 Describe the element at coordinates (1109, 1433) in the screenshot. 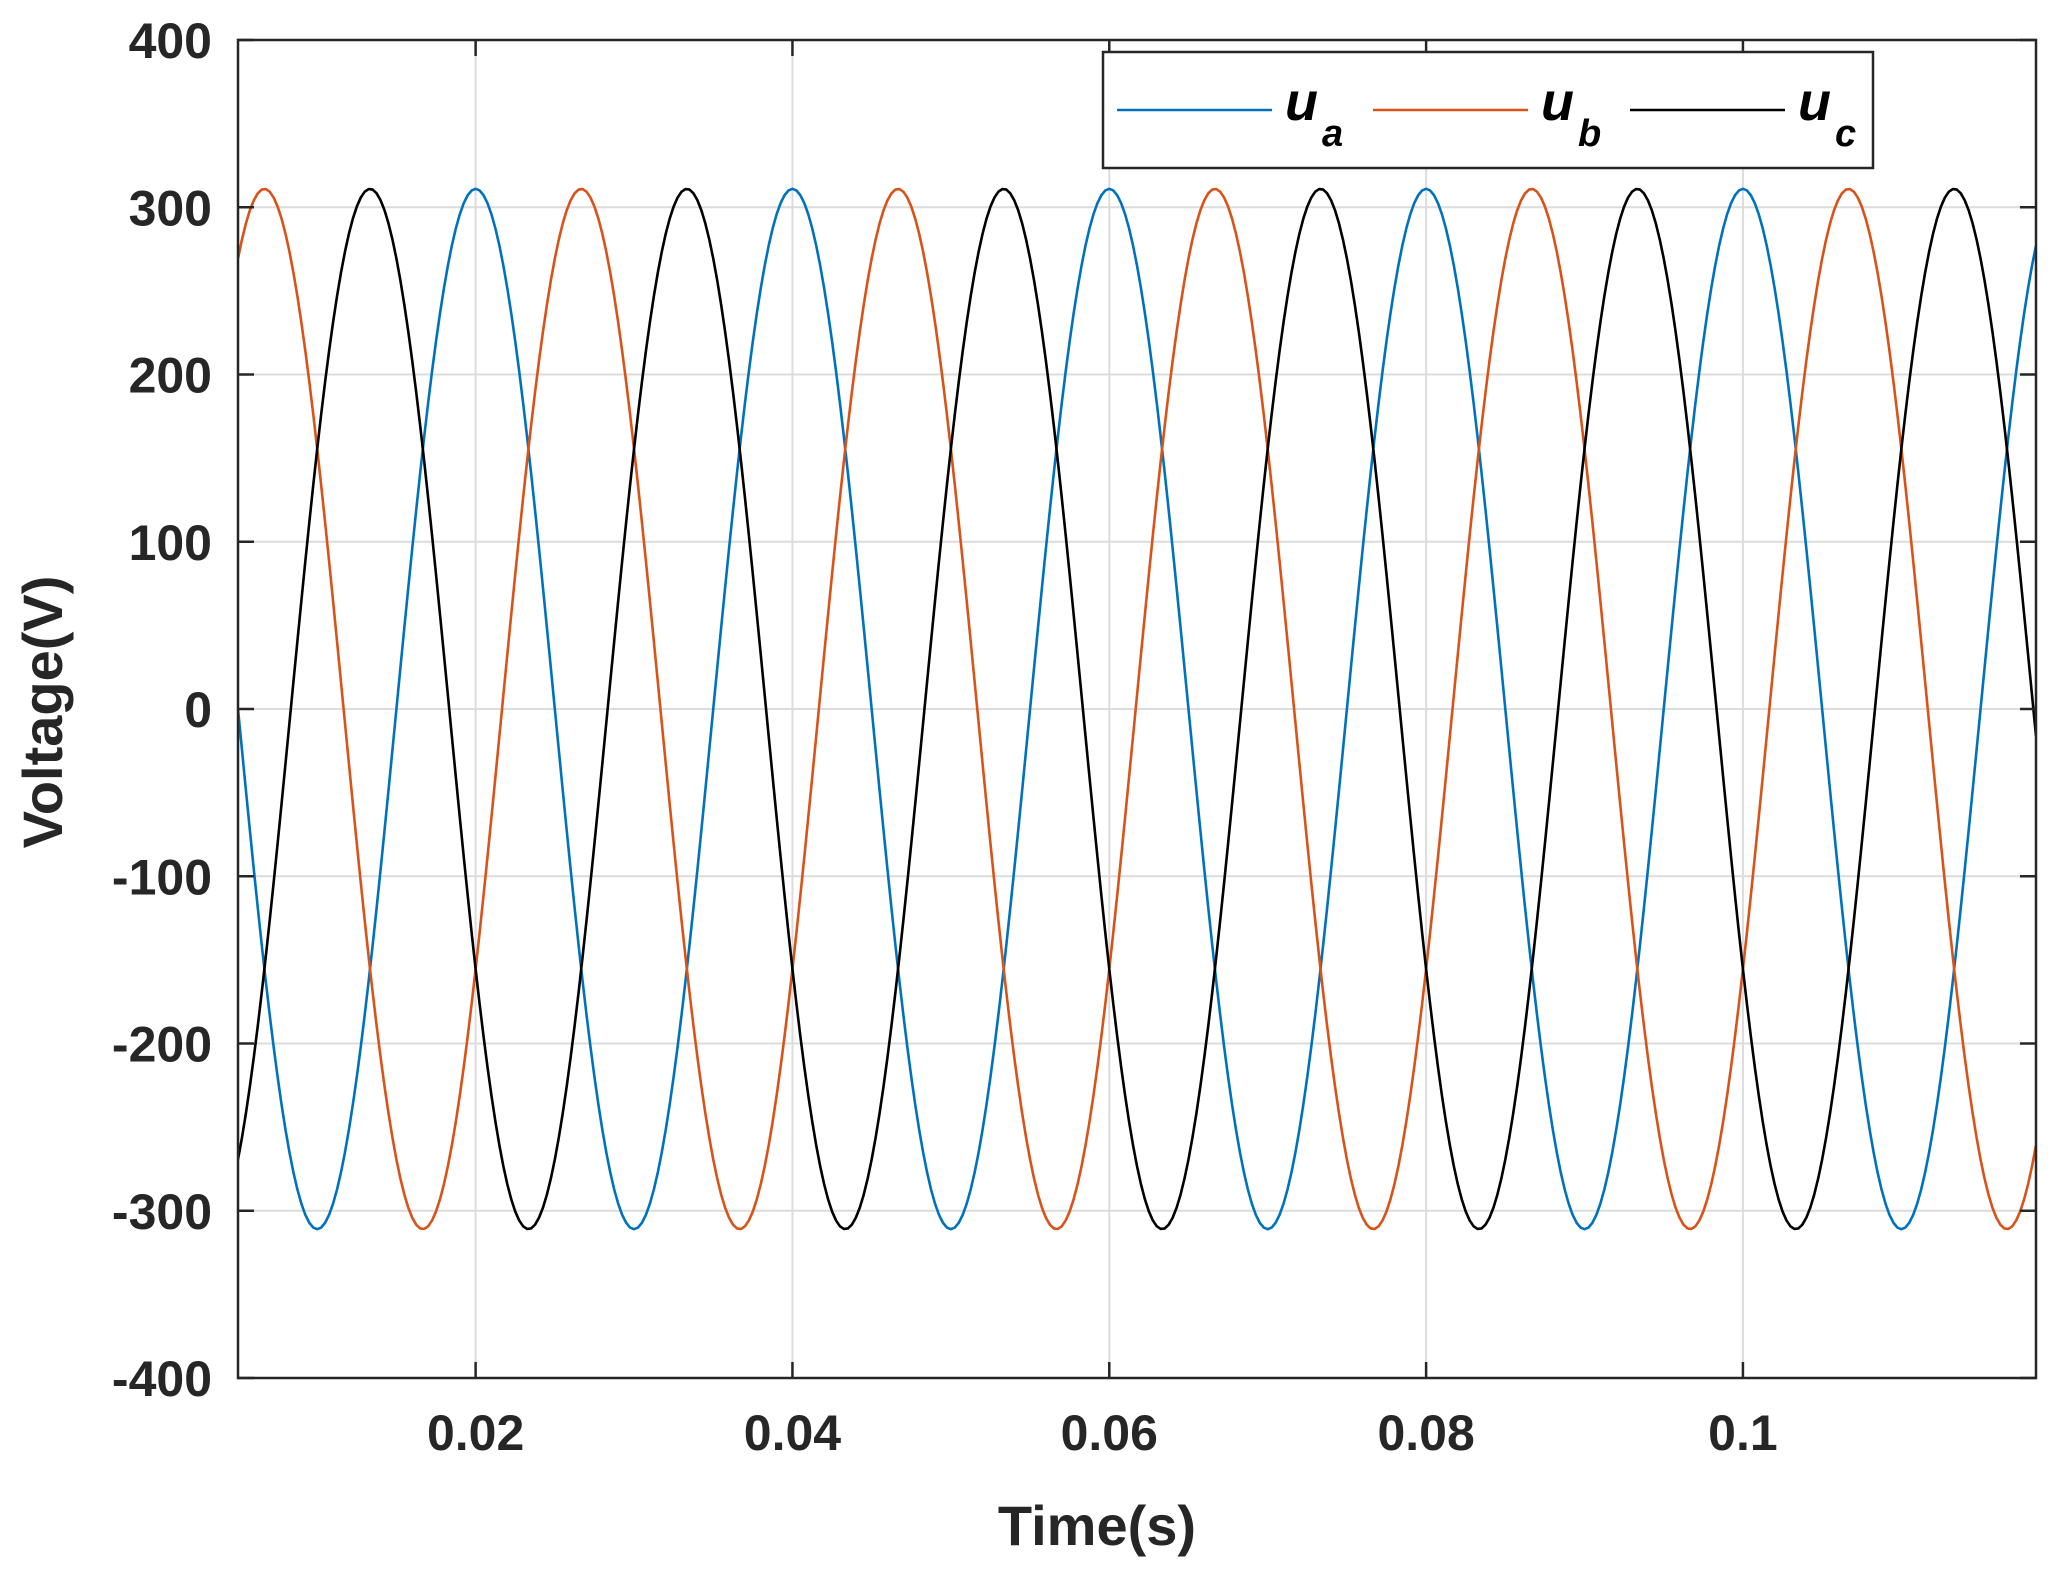

I see `x-tick-label: 0.06` at that location.